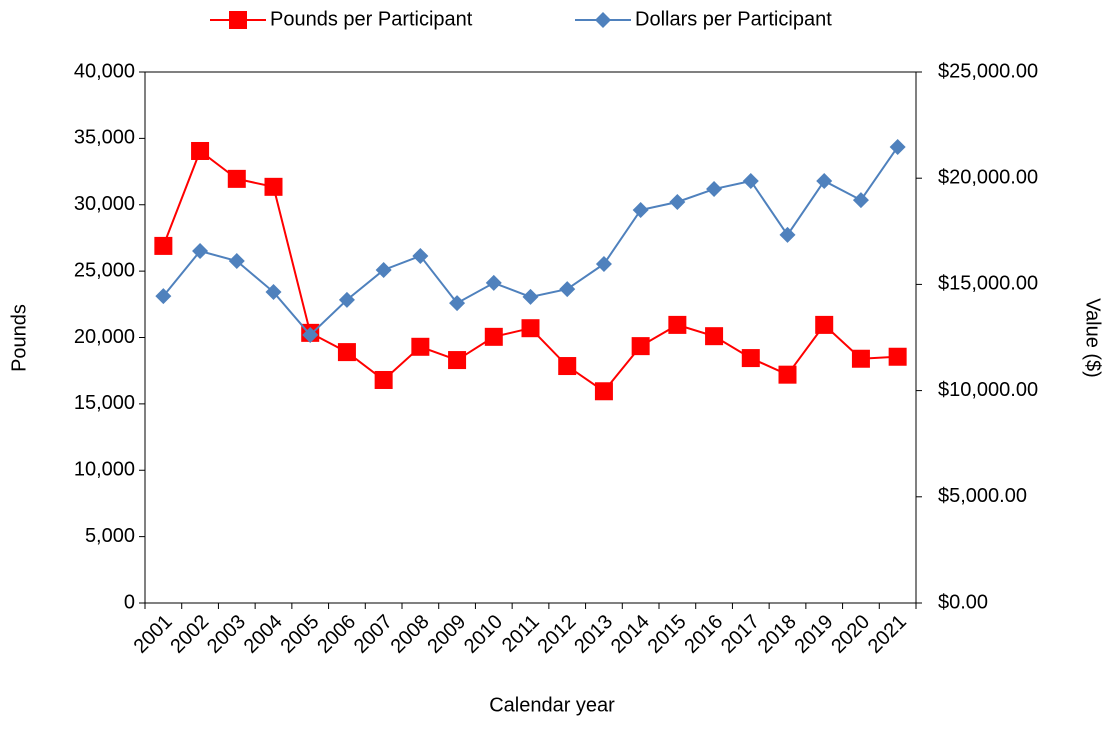 The image size is (1107, 729). What do you see at coordinates (19, 338) in the screenshot?
I see `y-axis-title: Pounds` at bounding box center [19, 338].